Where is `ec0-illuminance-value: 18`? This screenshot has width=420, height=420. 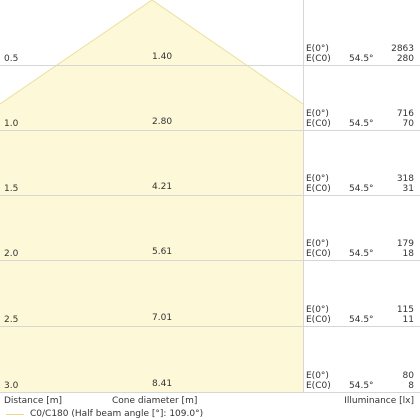
ec0-illuminance-value: 18 is located at coordinates (408, 254).